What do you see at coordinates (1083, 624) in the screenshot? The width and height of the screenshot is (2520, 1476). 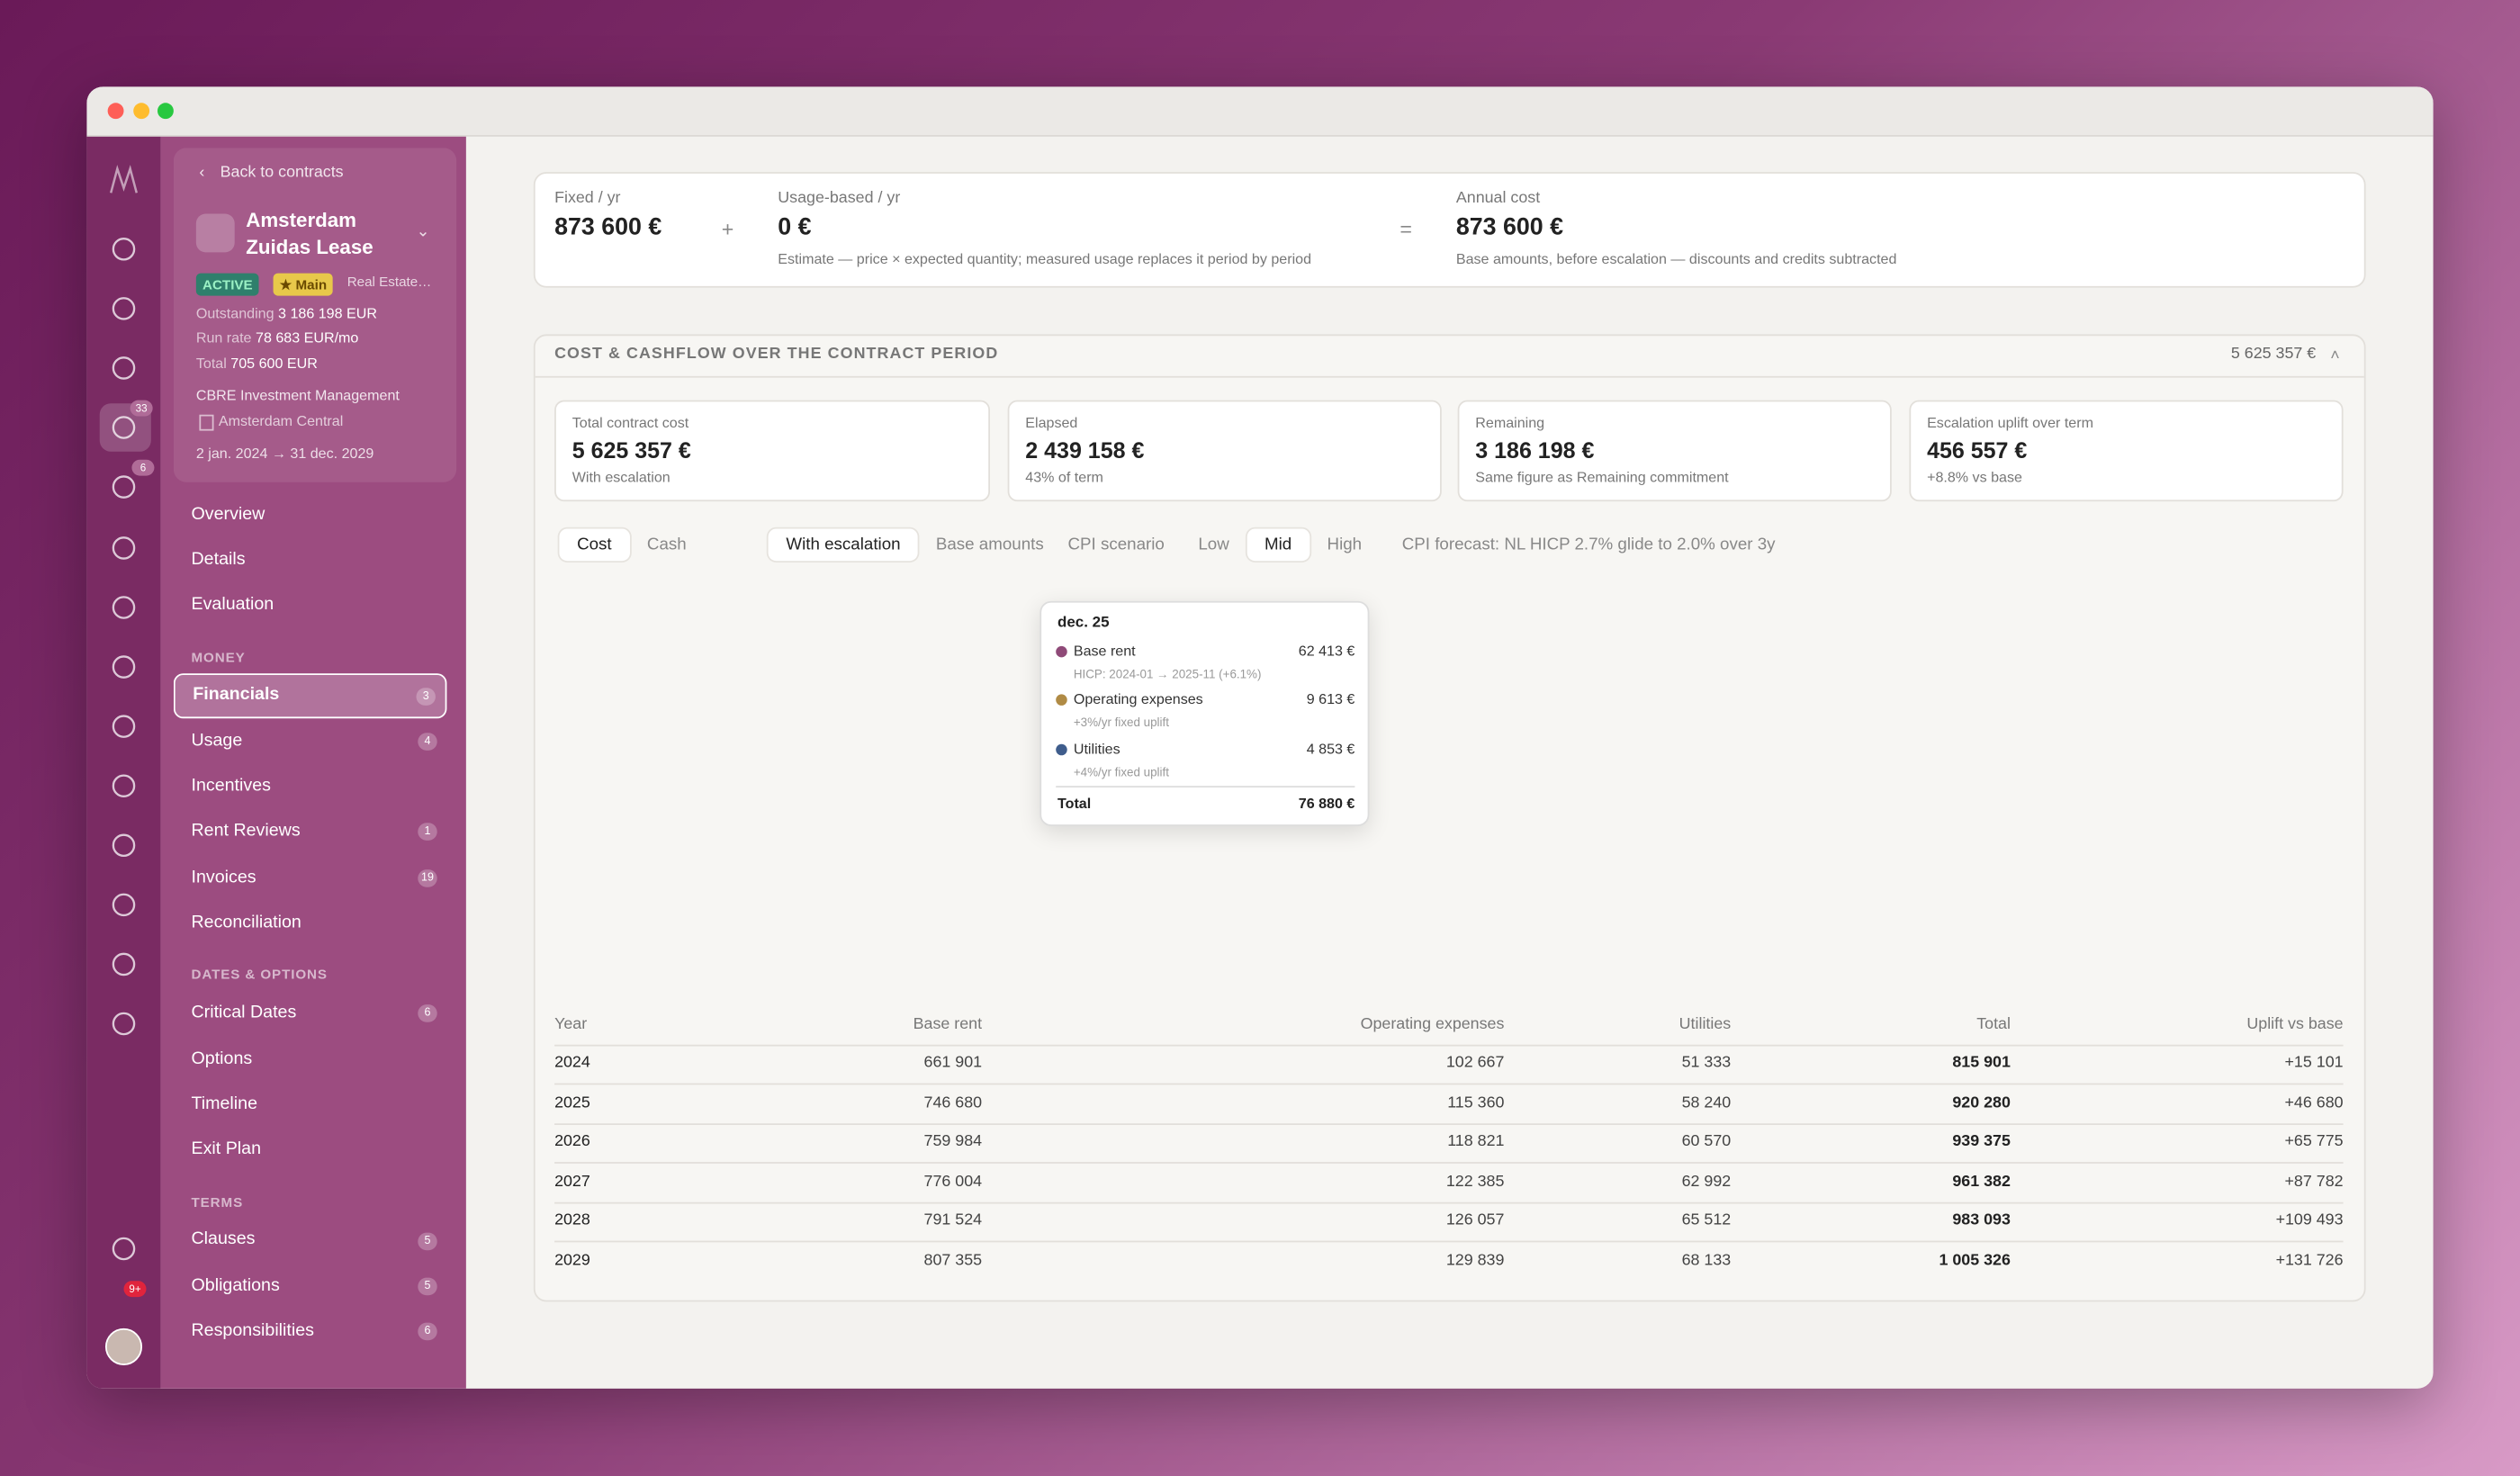 I see `tooltip-title: dec. 25` at bounding box center [1083, 624].